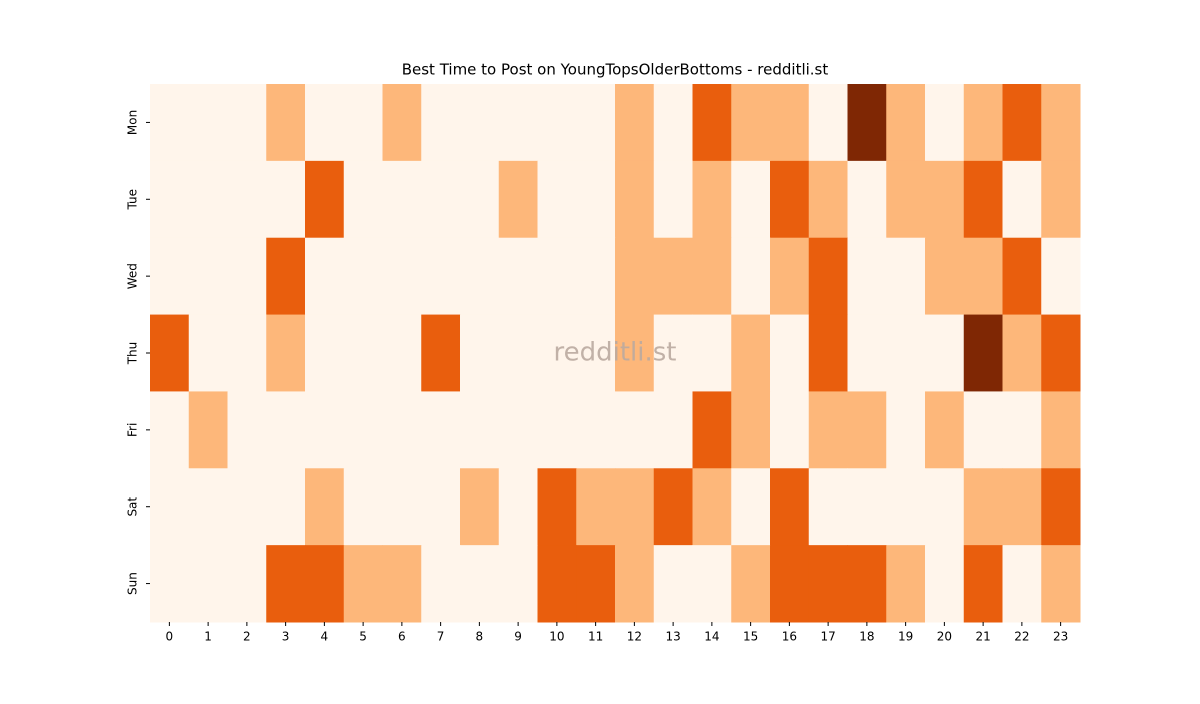  Describe the element at coordinates (208, 637) in the screenshot. I see `x-tick-label: 1` at that location.